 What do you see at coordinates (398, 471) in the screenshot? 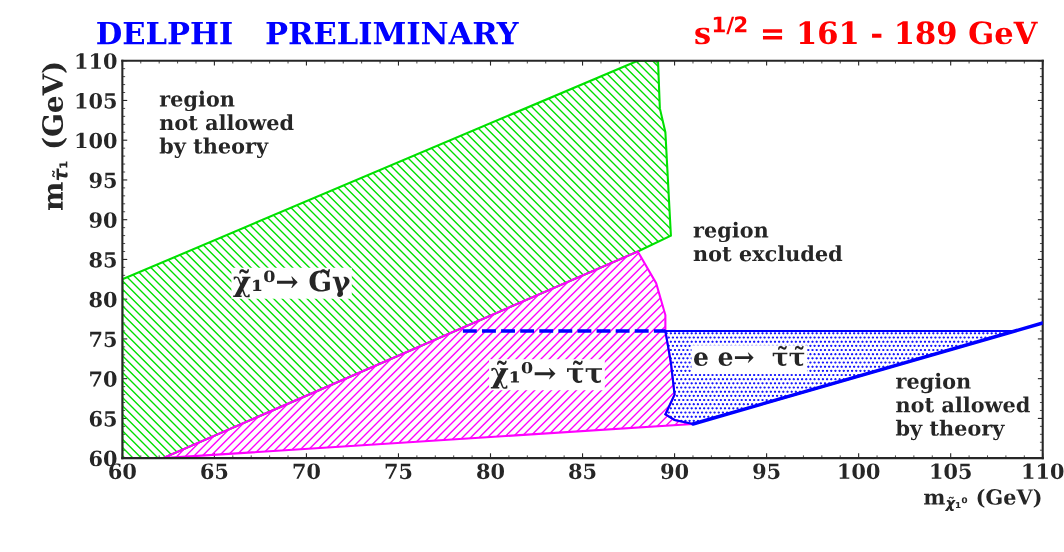
I see `x-tick-label: 75` at bounding box center [398, 471].